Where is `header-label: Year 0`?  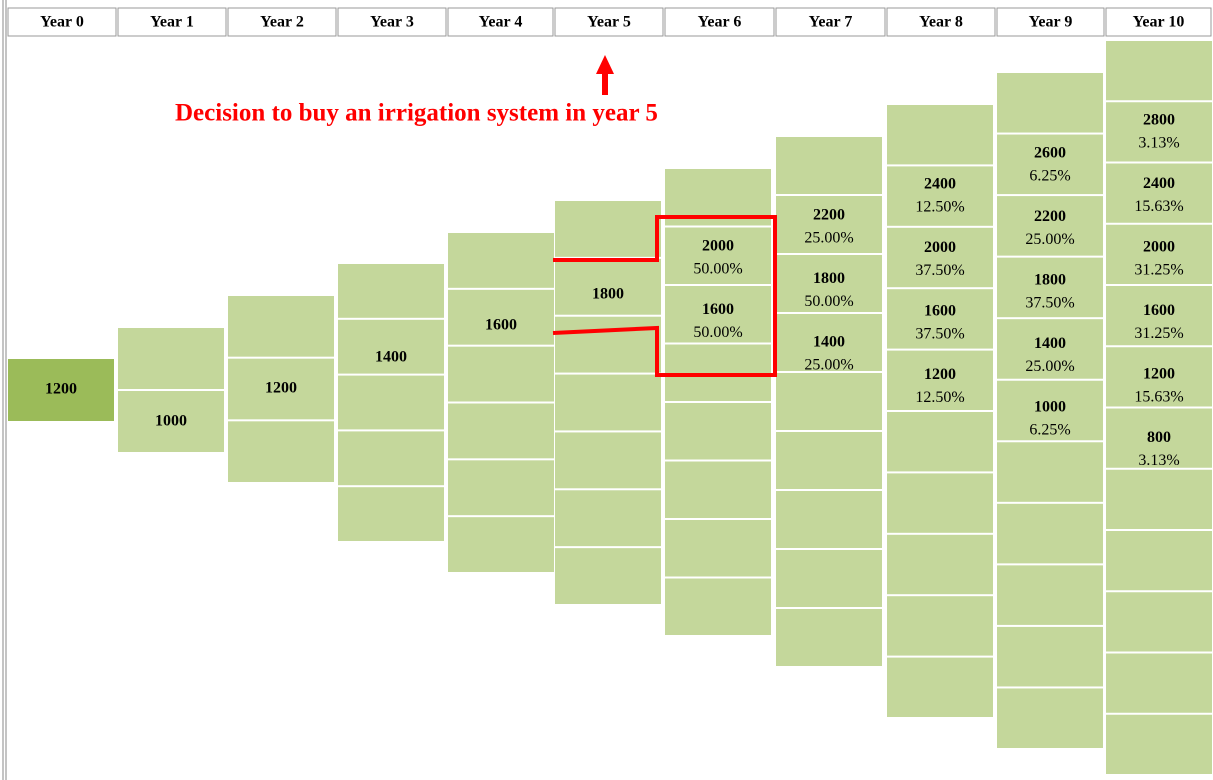 header-label: Year 0 is located at coordinates (62, 22).